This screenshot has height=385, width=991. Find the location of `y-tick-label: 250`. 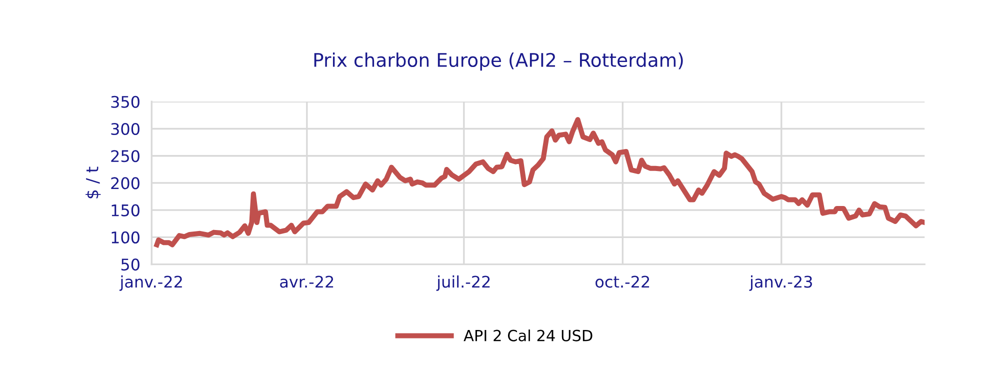

y-tick-label: 250 is located at coordinates (125, 156).